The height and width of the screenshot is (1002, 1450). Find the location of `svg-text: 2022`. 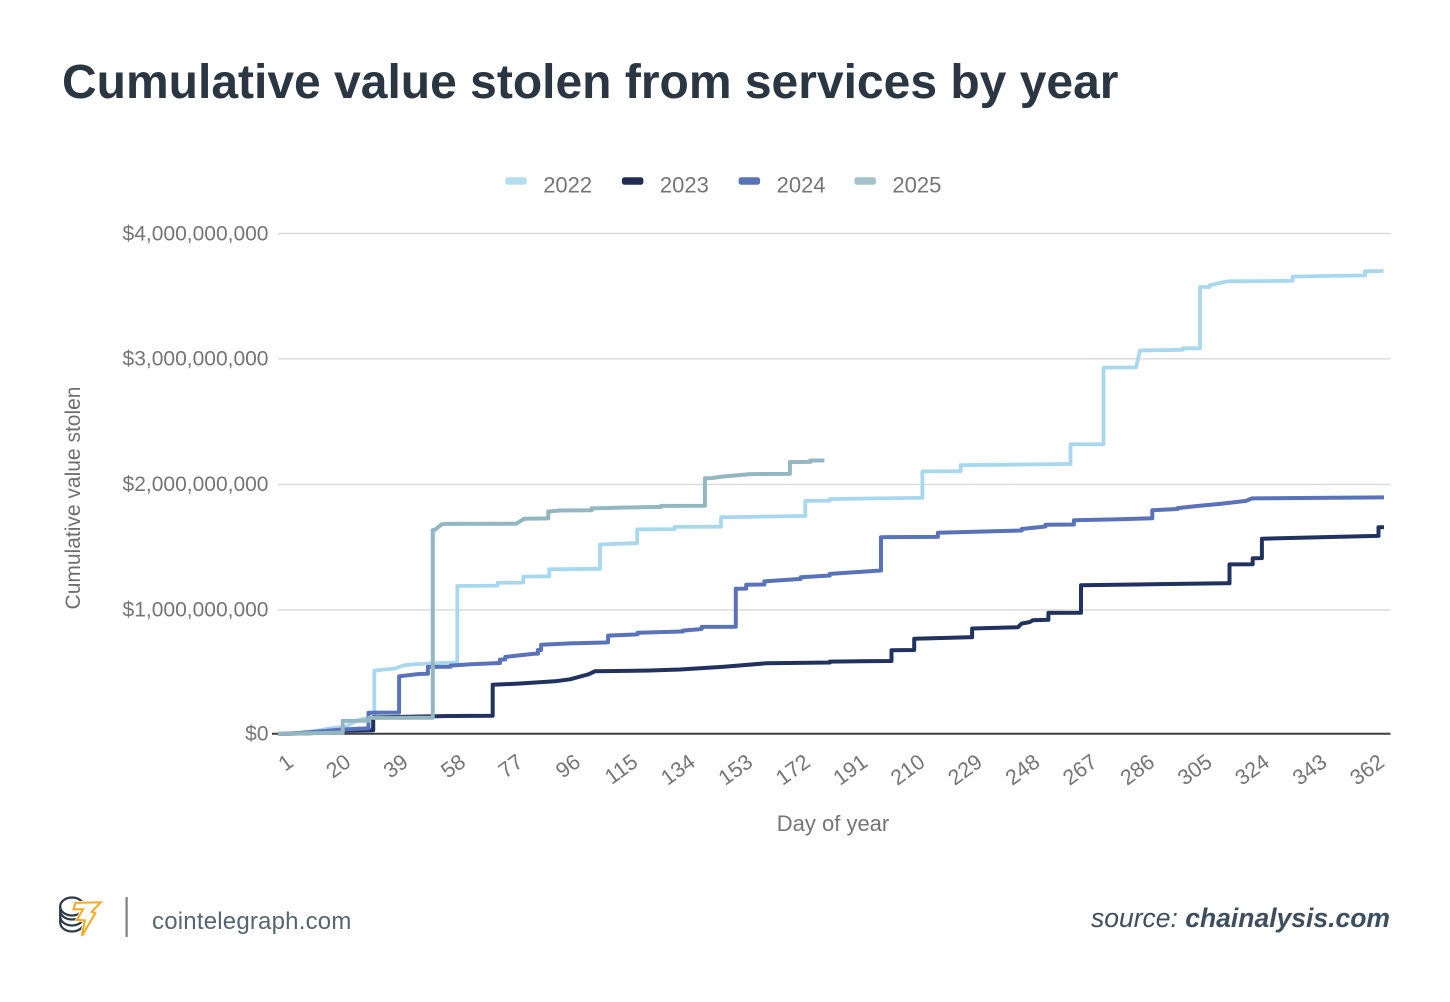

svg-text: 2022 is located at coordinates (567, 185).